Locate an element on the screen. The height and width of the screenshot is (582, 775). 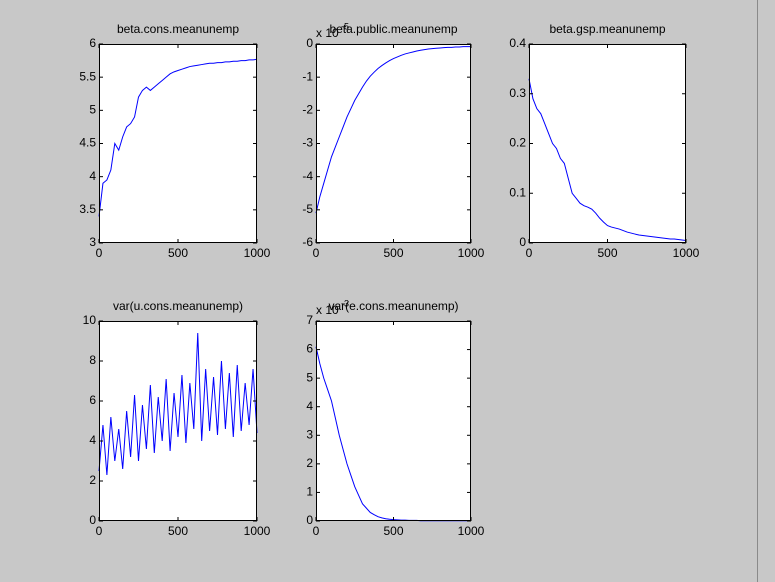
y-tick-label: 1 is located at coordinates (309, 492).